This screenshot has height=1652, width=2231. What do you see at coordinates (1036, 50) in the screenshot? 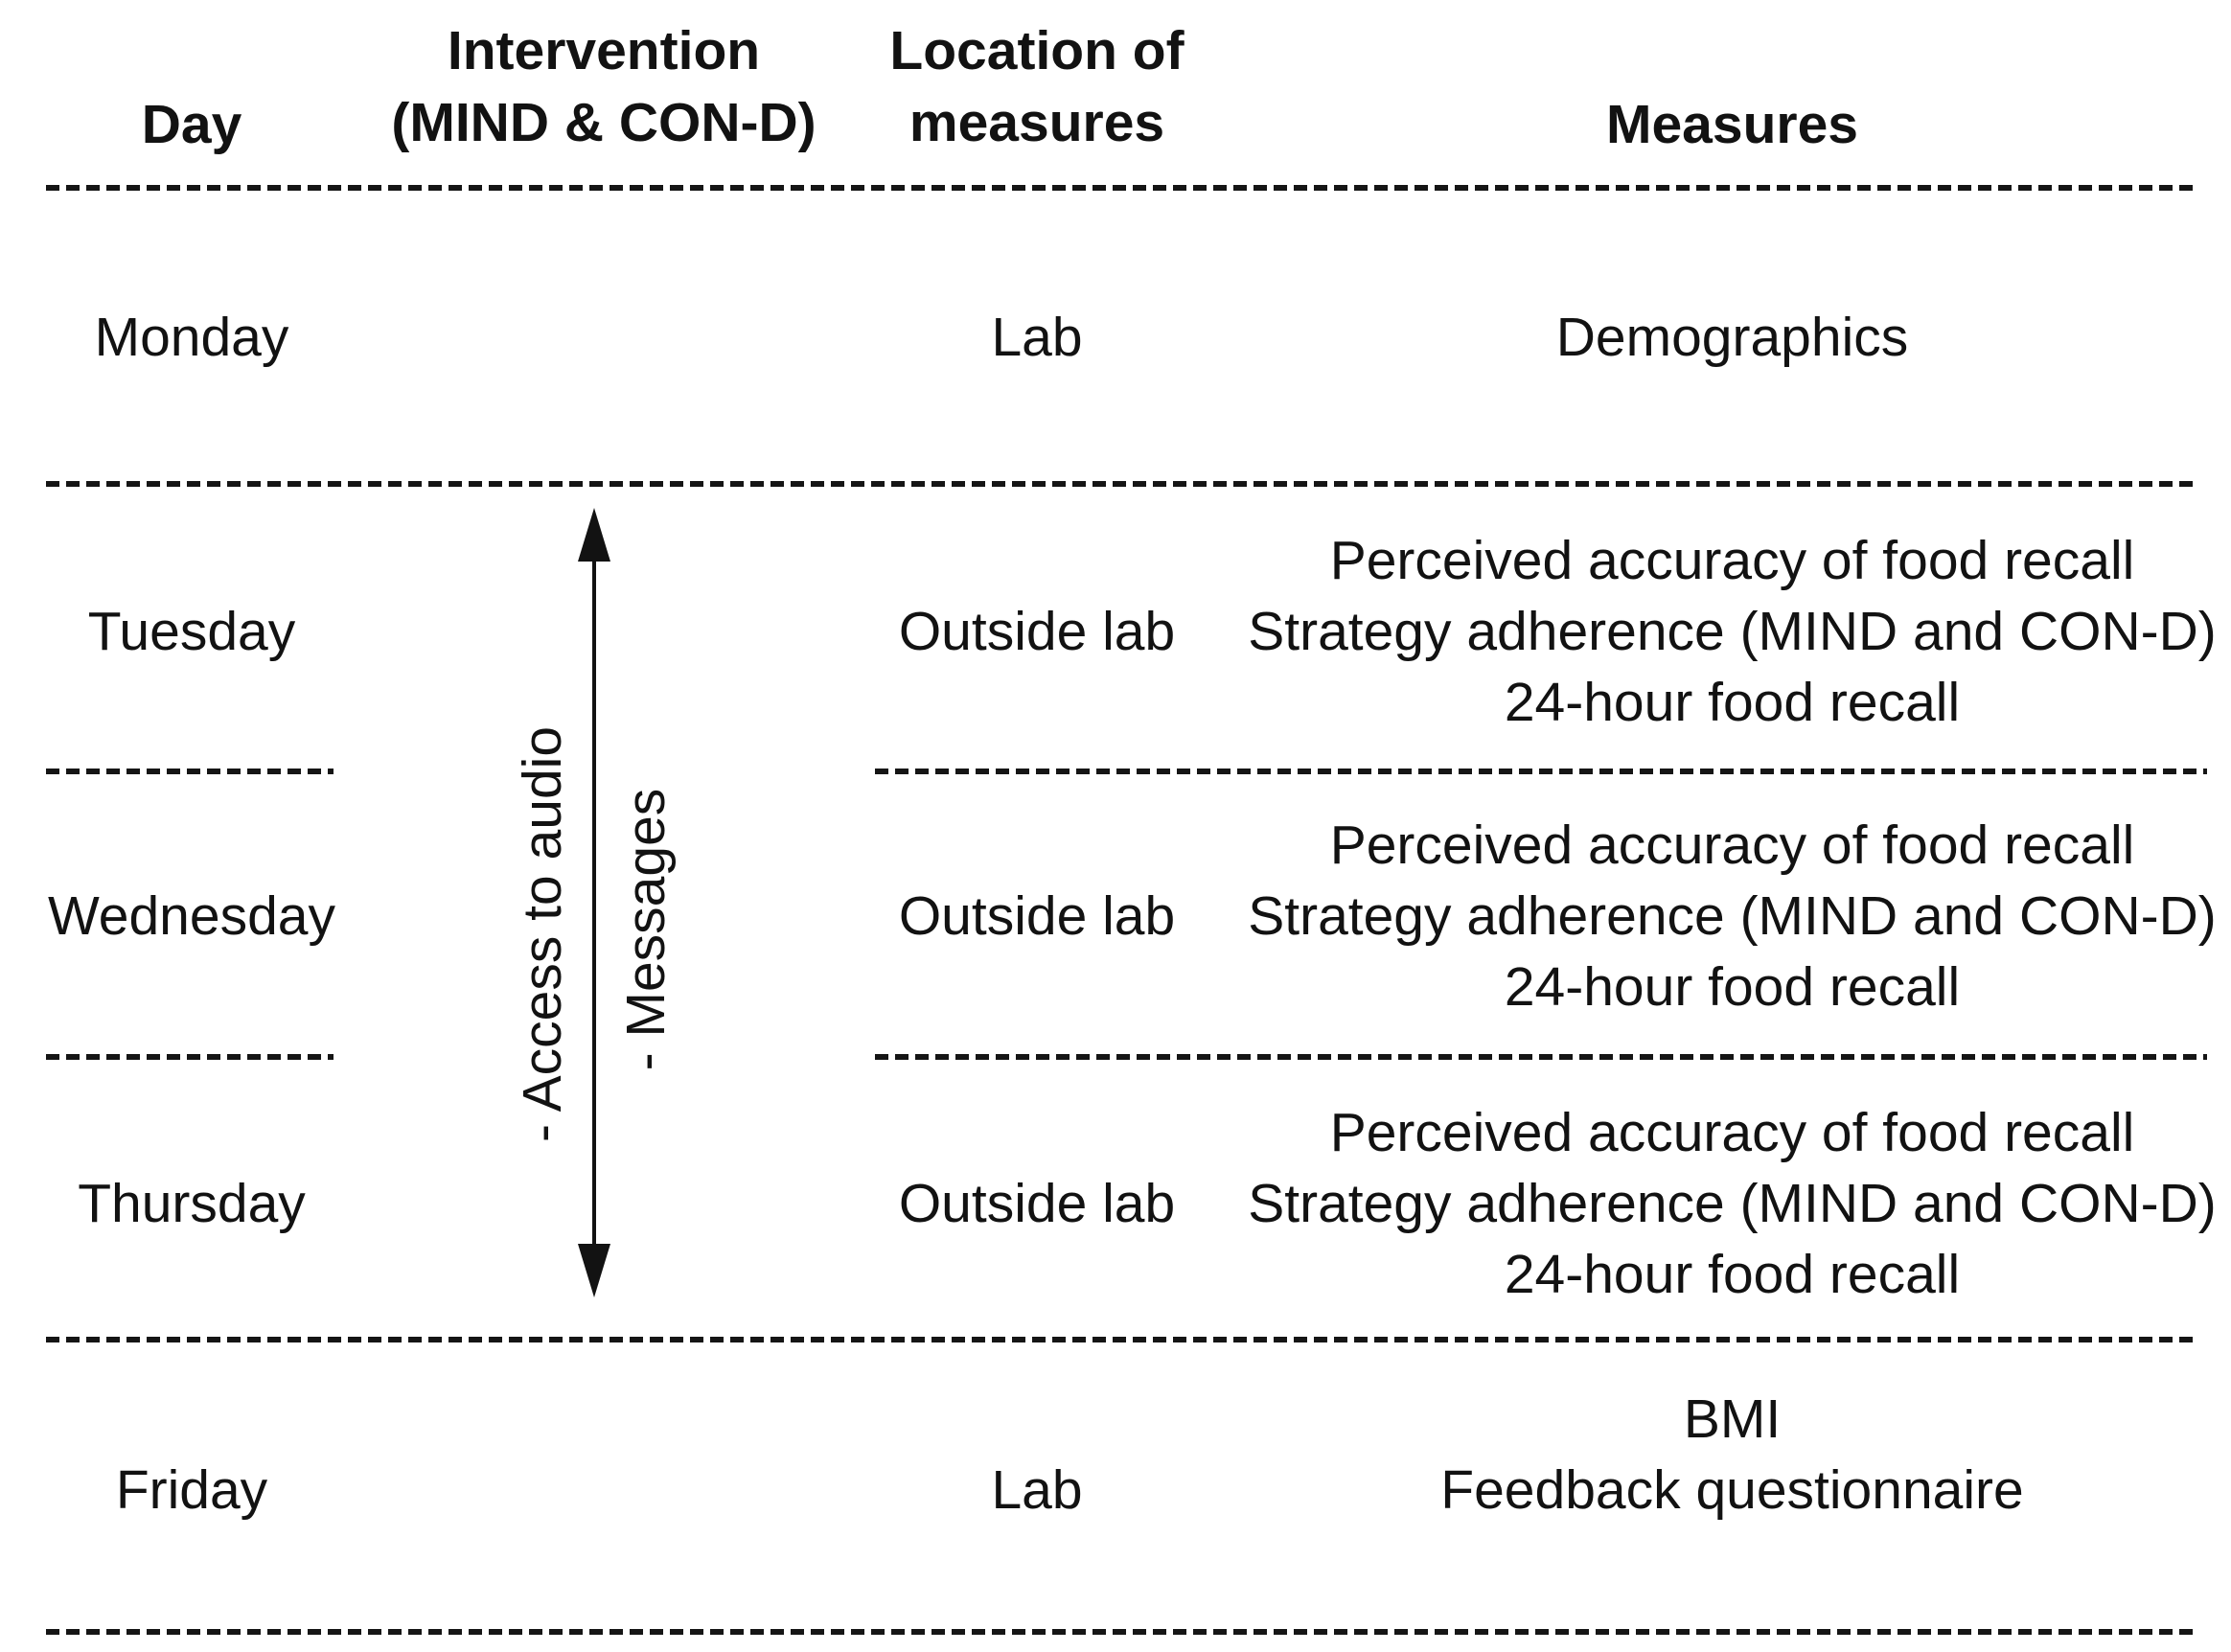
I see `col-header-location-line1: Location of` at bounding box center [1036, 50].